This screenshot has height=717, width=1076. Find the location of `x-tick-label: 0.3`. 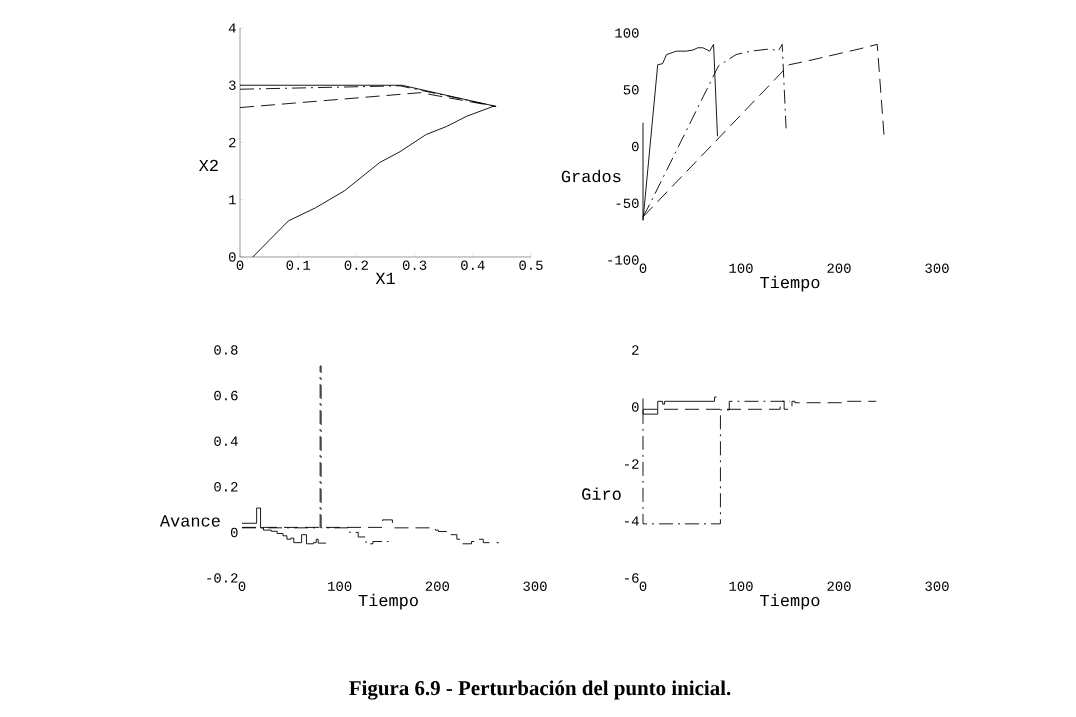

x-tick-label: 0.3 is located at coordinates (414, 265).